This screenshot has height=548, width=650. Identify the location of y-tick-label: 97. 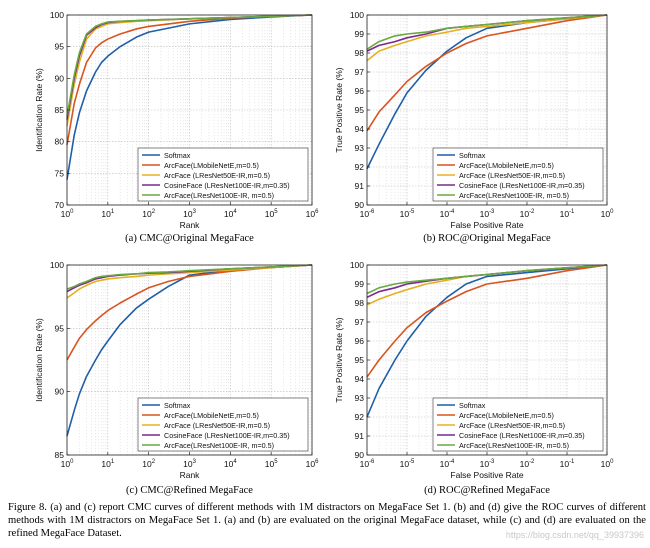
(360, 72).